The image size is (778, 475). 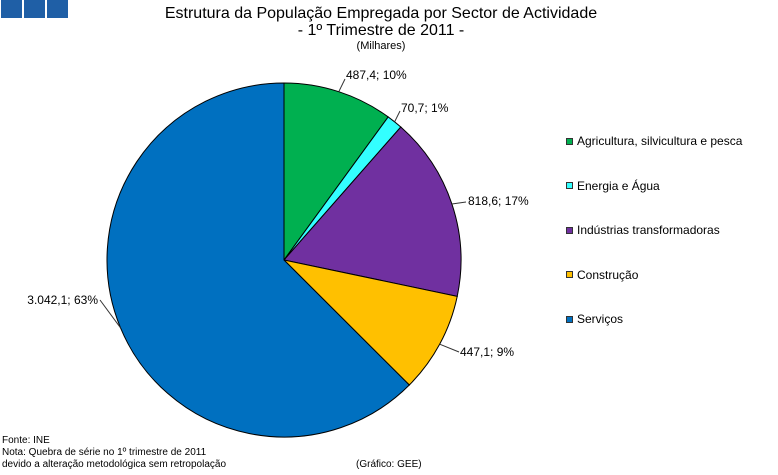 I want to click on data-label: 487,4; 10%, so click(x=376, y=75).